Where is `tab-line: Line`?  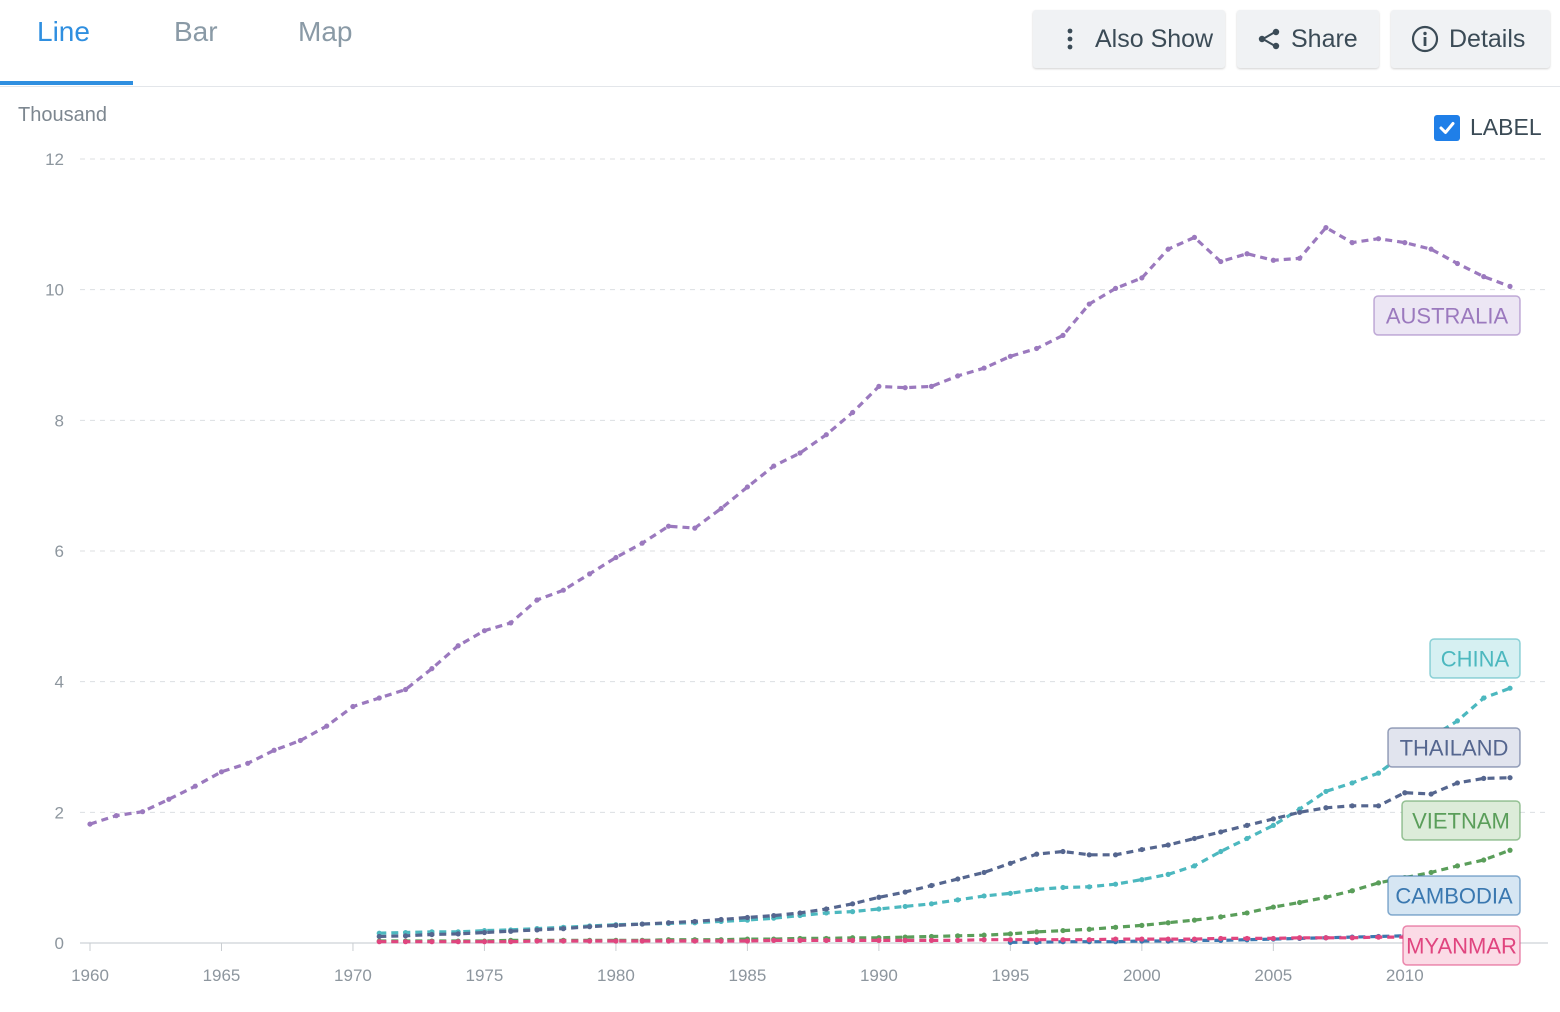 tab-line: Line is located at coordinates (63, 31).